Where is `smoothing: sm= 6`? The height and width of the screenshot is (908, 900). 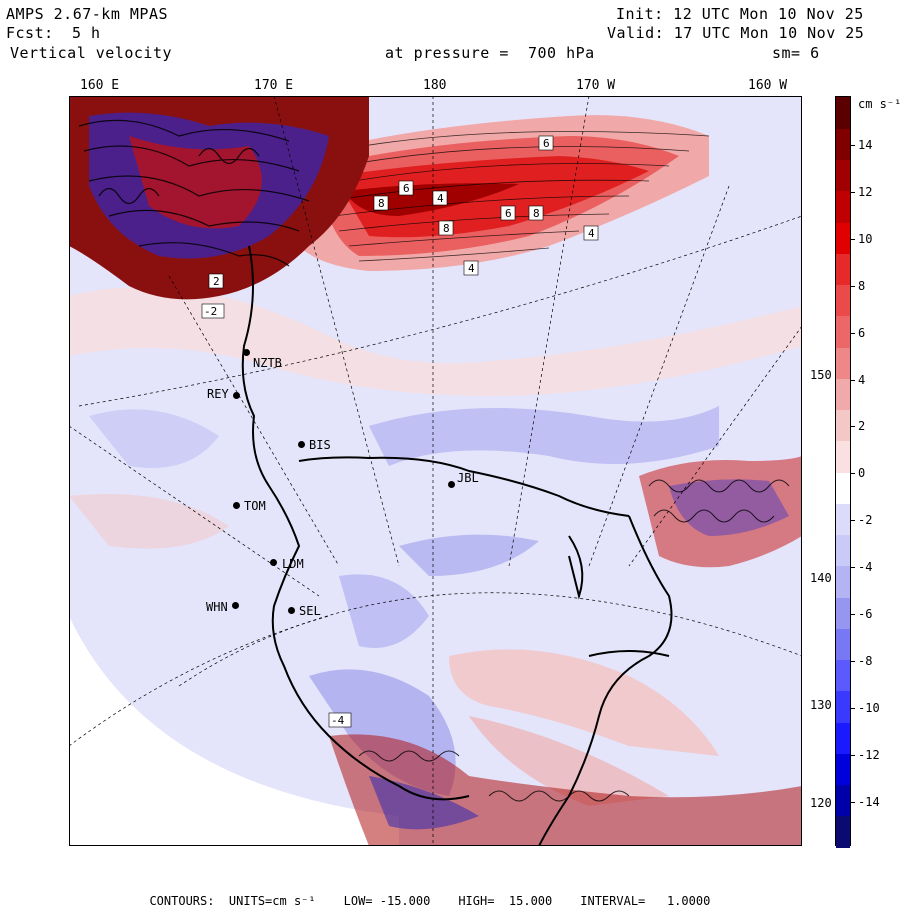 smoothing: sm= 6 is located at coordinates (796, 53).